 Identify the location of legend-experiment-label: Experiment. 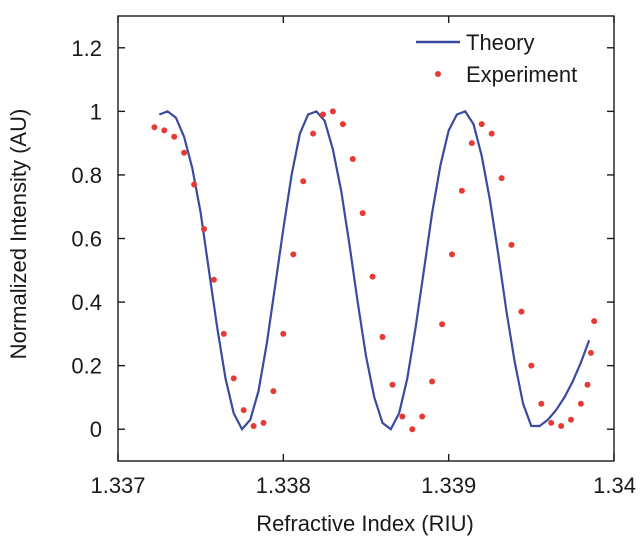
(521, 74).